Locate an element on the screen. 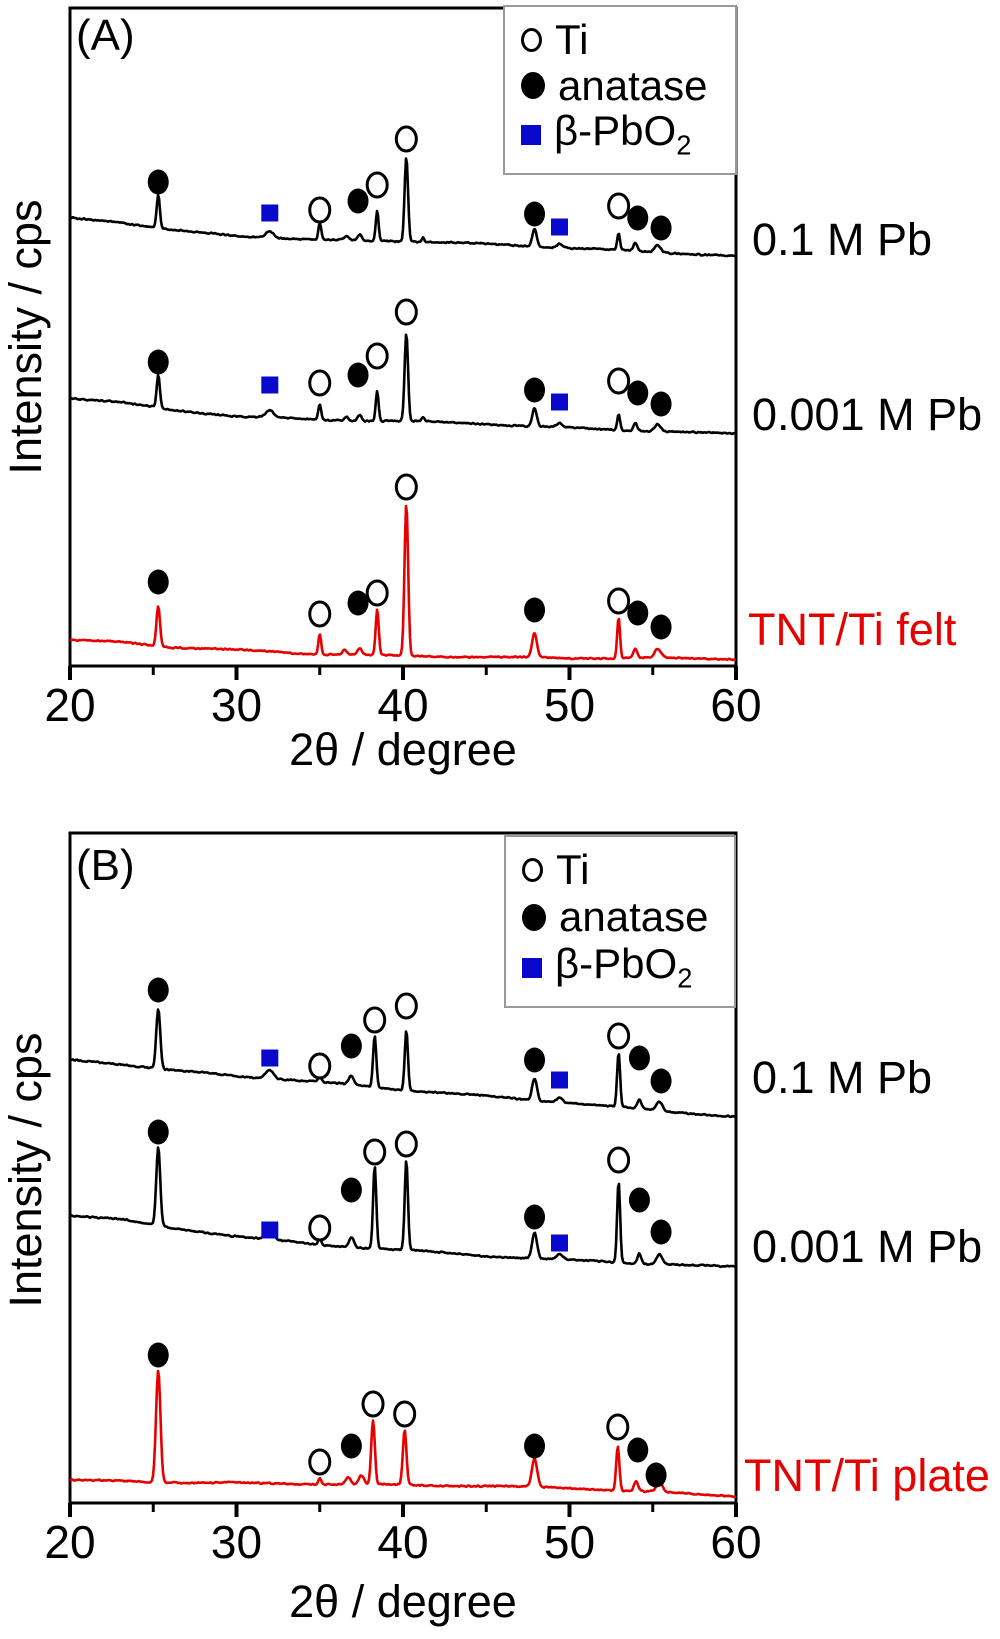 Image resolution: width=1000 pixels, height=1639 pixels. panel-b-label: (B) is located at coordinates (105, 865).